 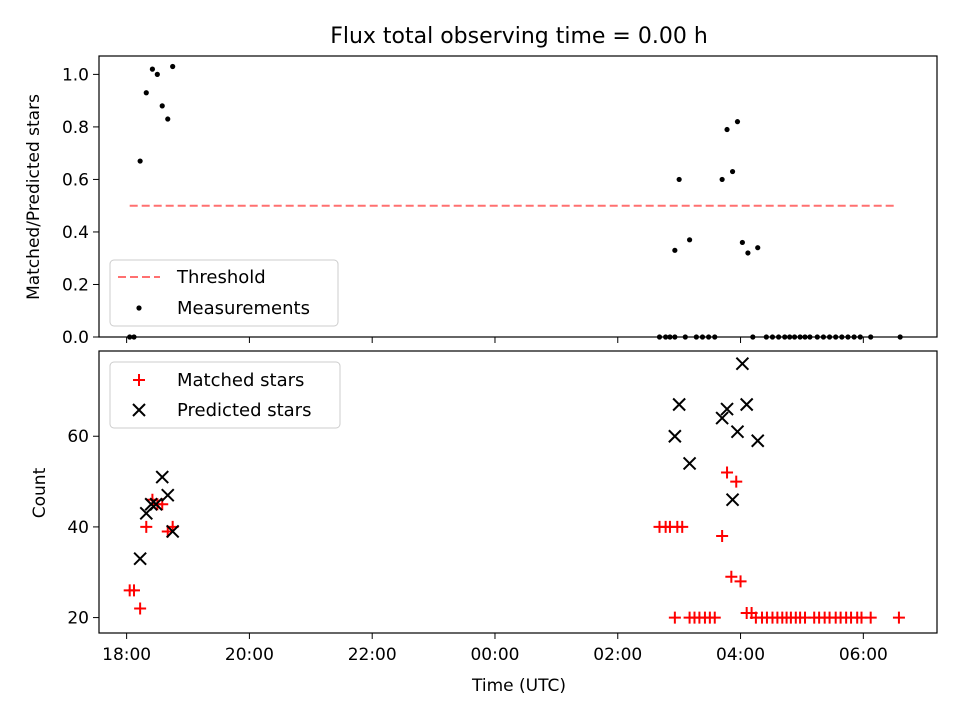 I want to click on chart-title: Flux total observing time = 0.00 h, so click(x=519, y=36).